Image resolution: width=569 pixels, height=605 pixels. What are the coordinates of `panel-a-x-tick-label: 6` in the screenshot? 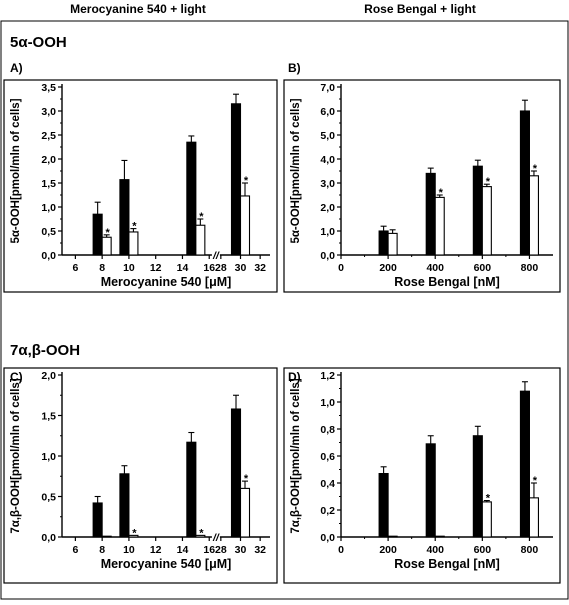 It's located at (75, 268).